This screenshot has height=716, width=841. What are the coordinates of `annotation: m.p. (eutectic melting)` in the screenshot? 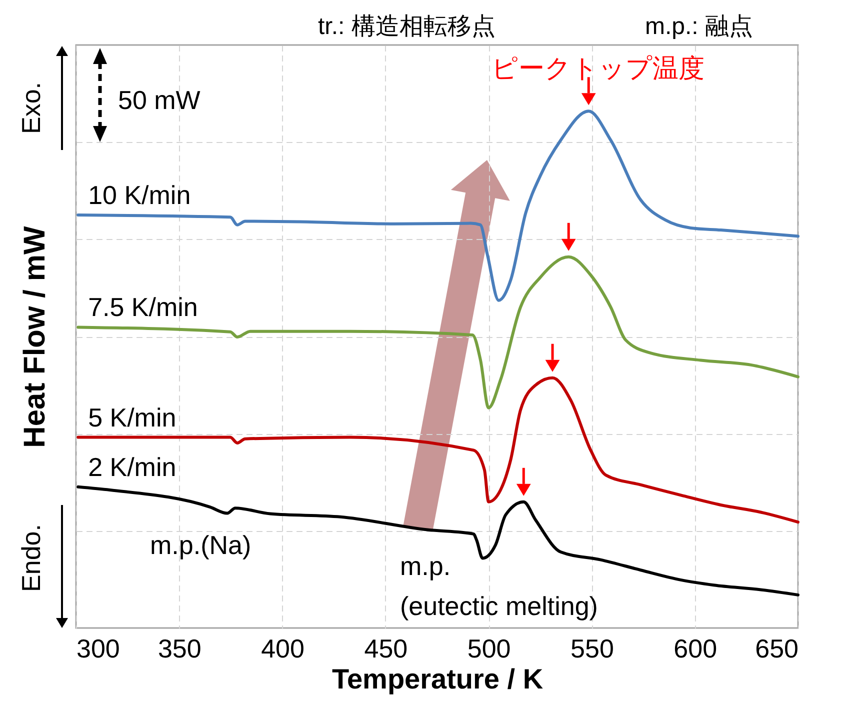 It's located at (499, 586).